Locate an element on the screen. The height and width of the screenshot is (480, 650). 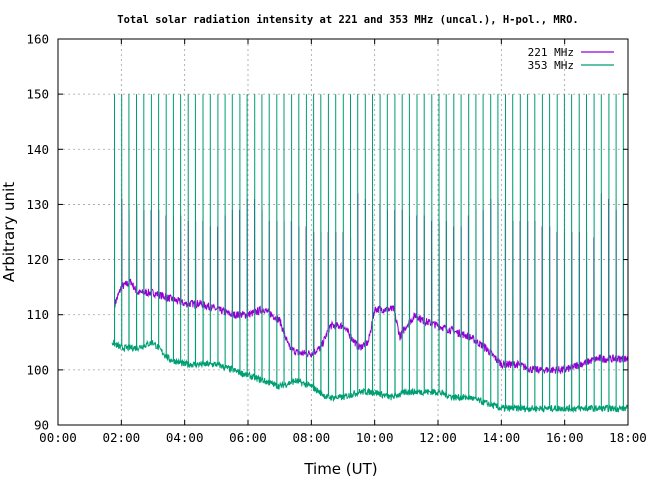
x-tick-label: 00:00 is located at coordinates (58, 437).